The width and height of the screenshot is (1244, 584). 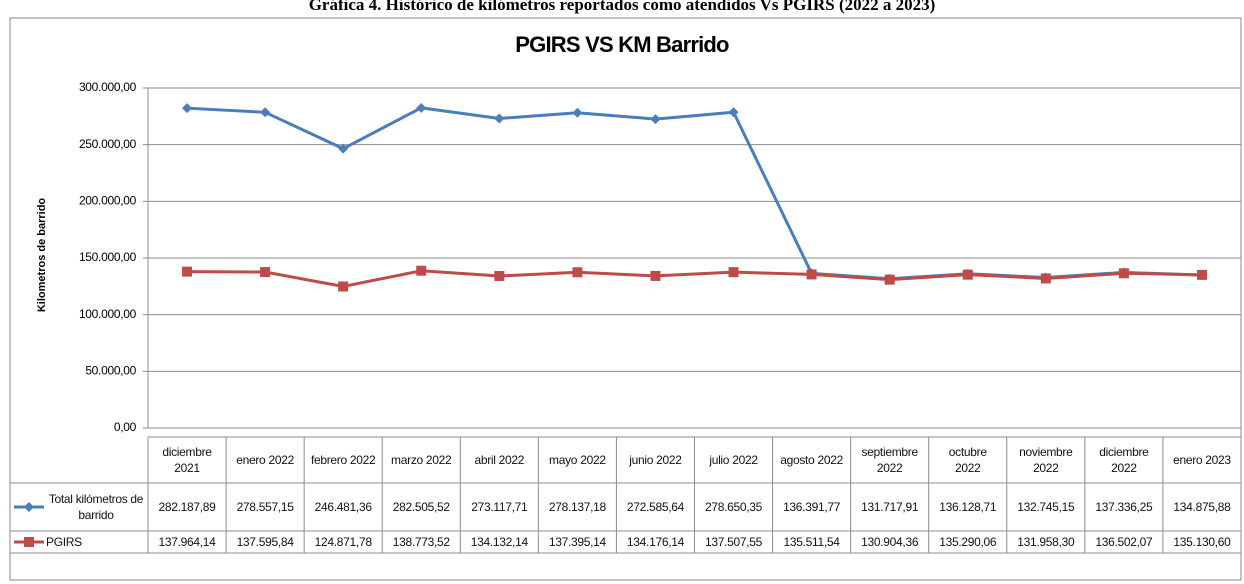 I want to click on data-label: 135.511,54, so click(x=811, y=541).